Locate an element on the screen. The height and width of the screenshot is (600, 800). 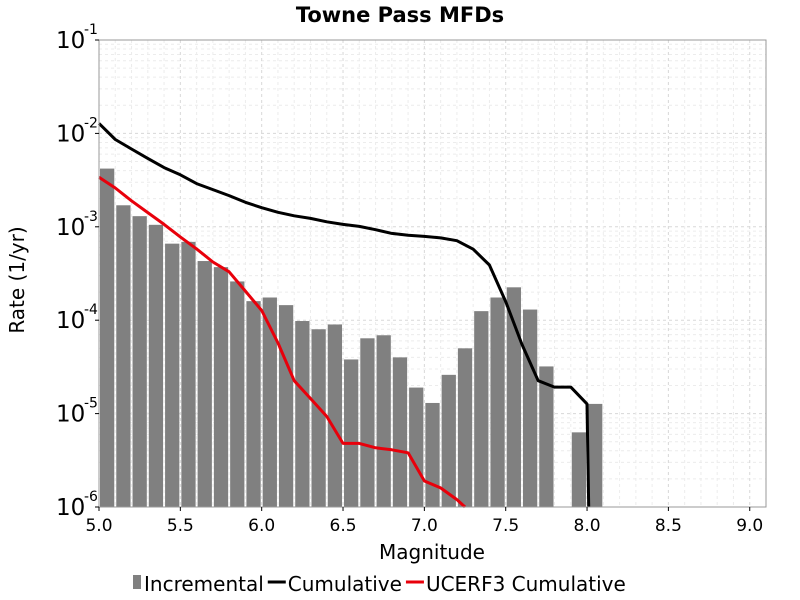
legend-label-incremental: Incremental is located at coordinates (204, 584).